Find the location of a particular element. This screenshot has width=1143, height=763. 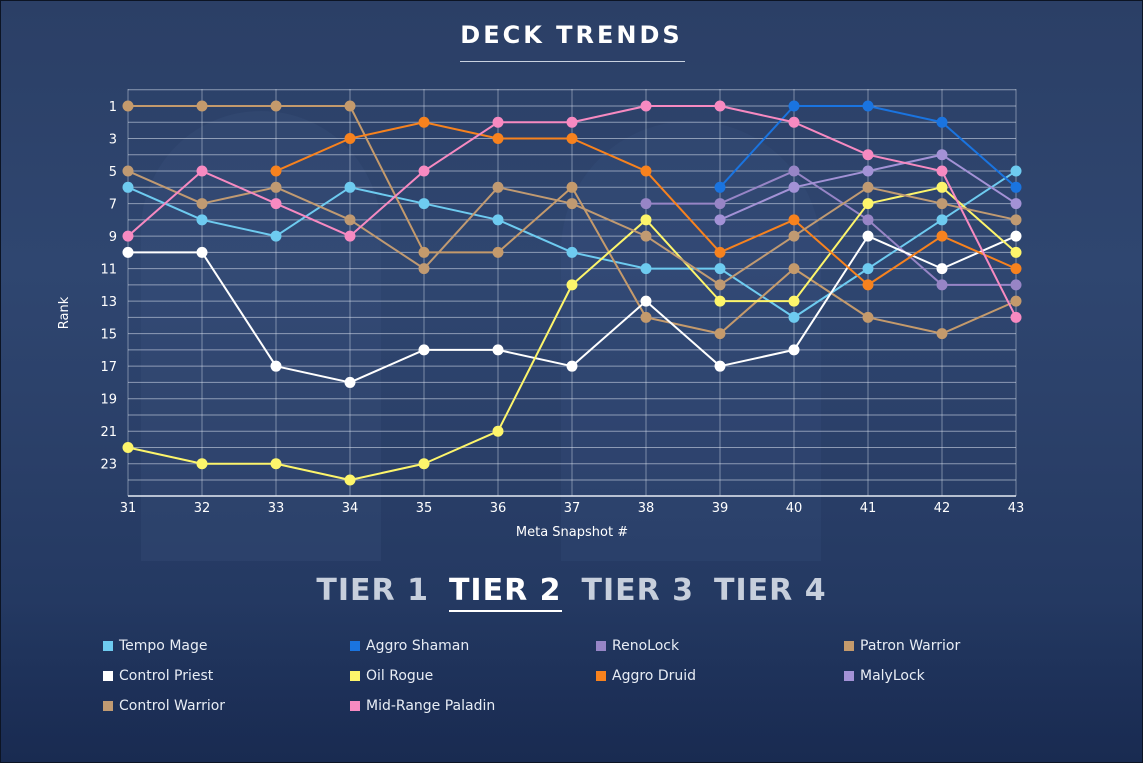

legend-item: Oil Rogue is located at coordinates (391, 676).